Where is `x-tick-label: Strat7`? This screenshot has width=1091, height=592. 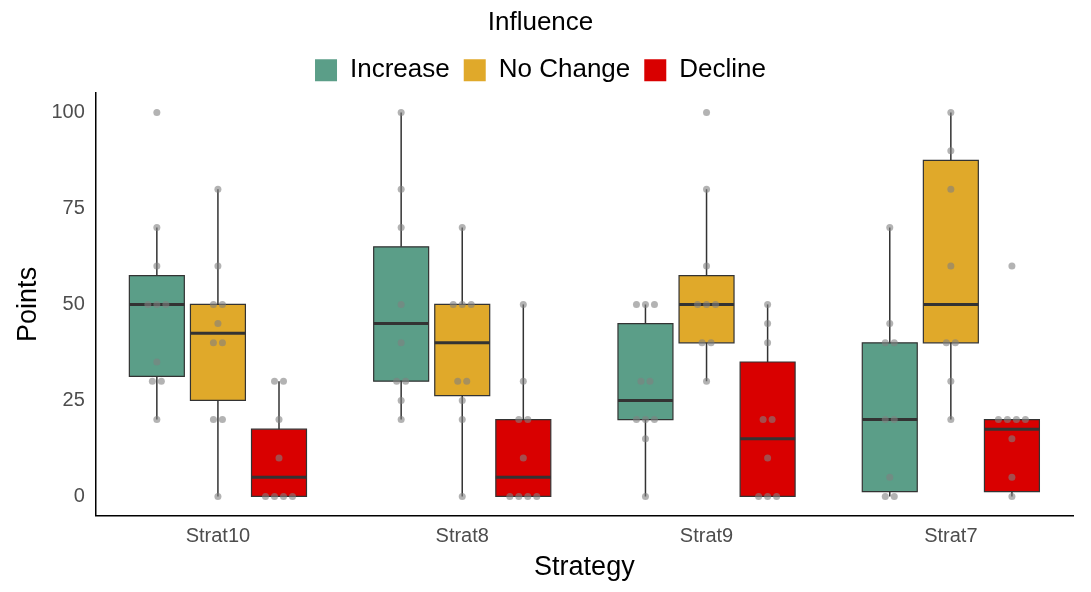 x-tick-label: Strat7 is located at coordinates (951, 535).